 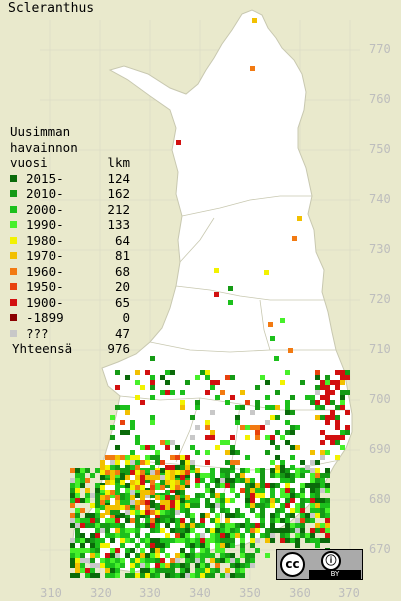 I want to click on legend-row: 1970- 81, so click(x=70, y=256).